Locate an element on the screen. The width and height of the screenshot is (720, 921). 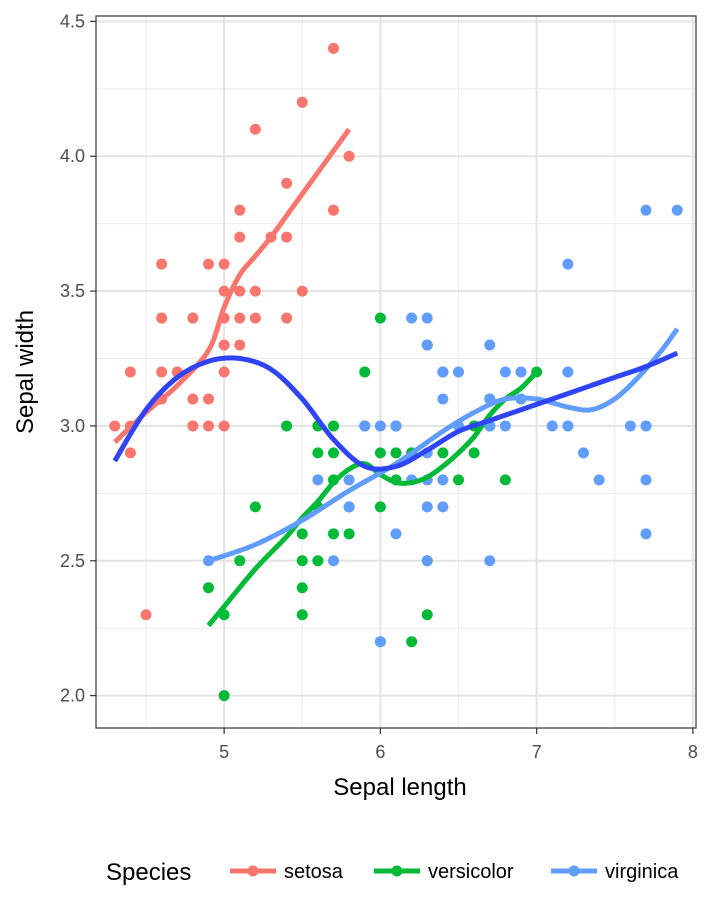
smooth-line-setosa is located at coordinates (232, 285).